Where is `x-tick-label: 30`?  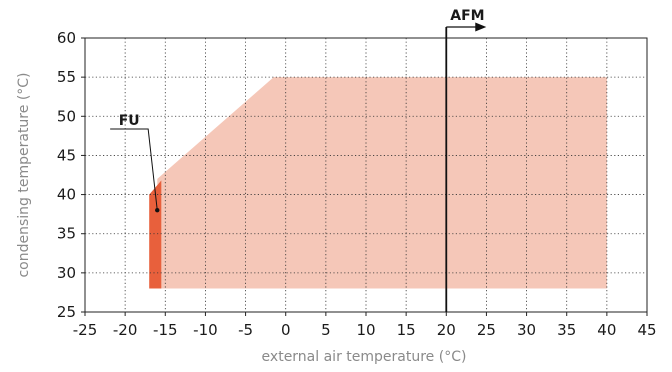 x-tick-label: 30 is located at coordinates (526, 330).